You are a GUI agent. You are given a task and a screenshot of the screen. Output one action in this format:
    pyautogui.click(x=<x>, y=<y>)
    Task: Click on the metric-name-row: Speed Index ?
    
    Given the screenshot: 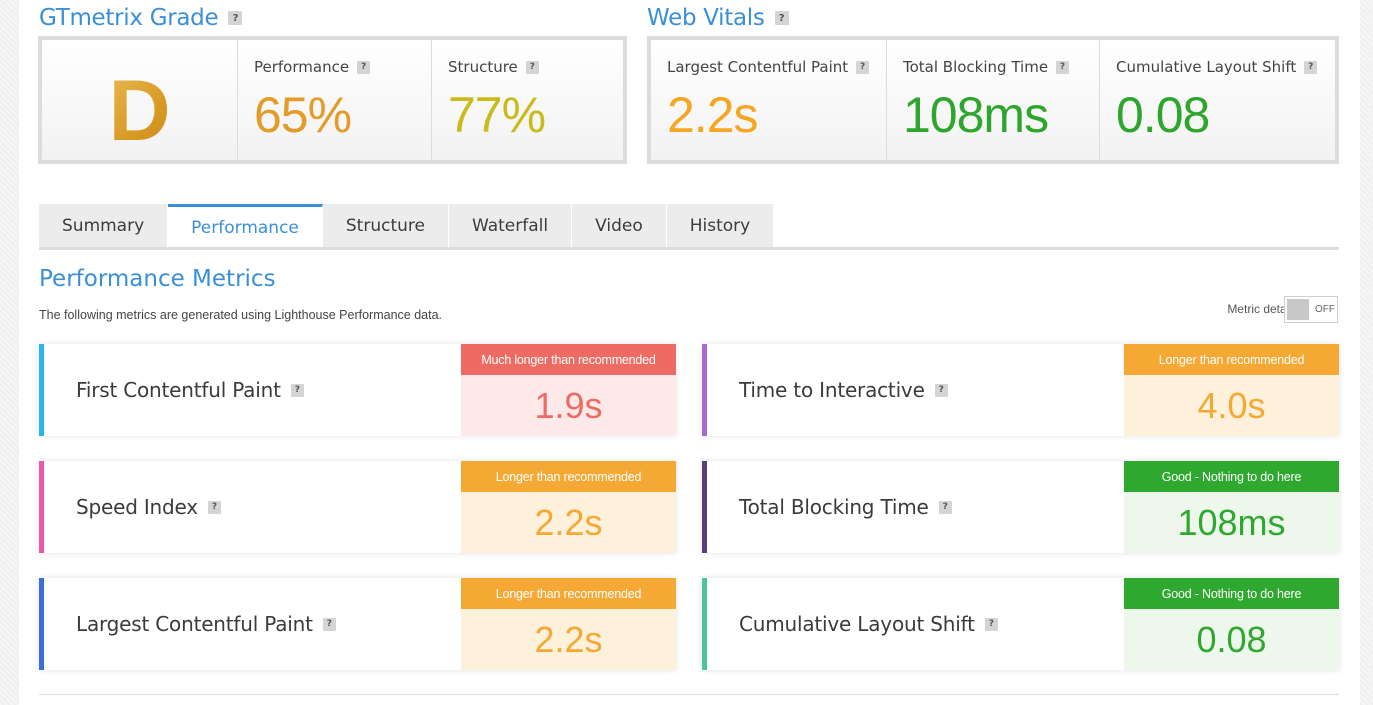 What is the action you would take?
    pyautogui.click(x=252, y=507)
    